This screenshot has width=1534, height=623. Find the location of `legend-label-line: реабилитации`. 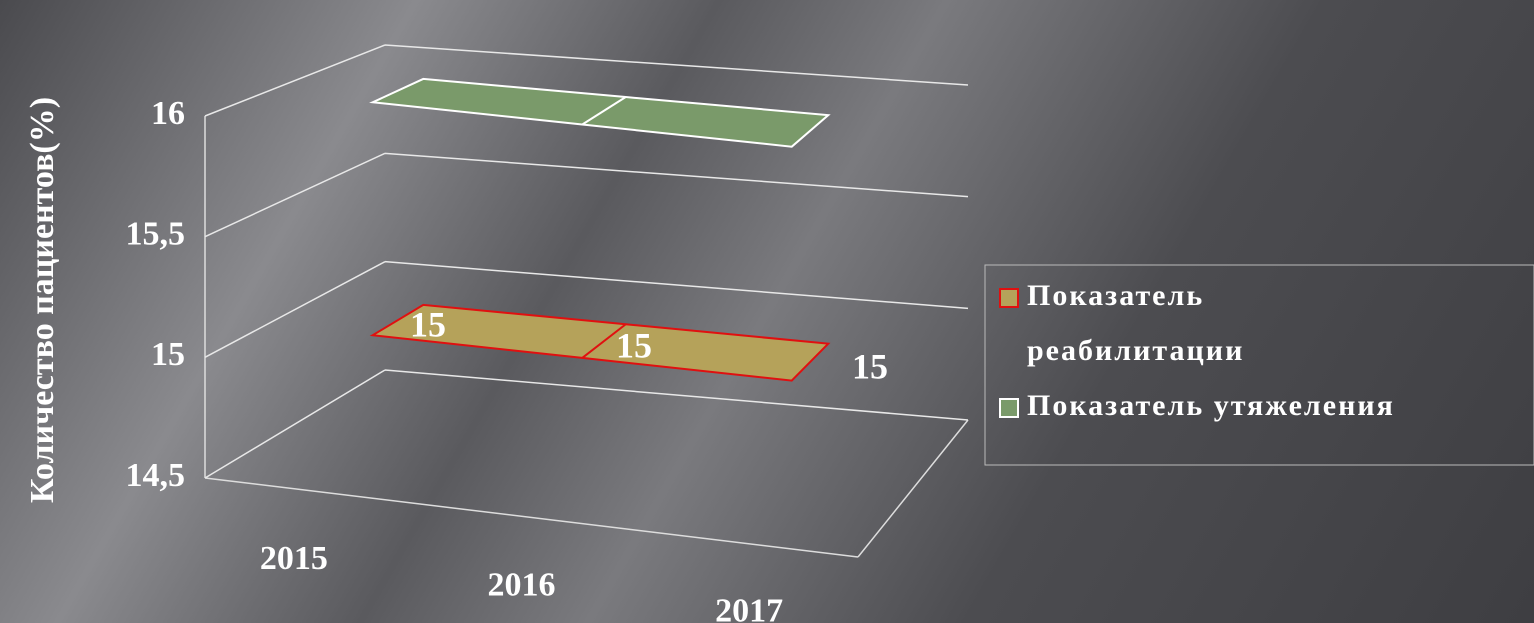

legend-label-line: реабилитации is located at coordinates (1135, 350).